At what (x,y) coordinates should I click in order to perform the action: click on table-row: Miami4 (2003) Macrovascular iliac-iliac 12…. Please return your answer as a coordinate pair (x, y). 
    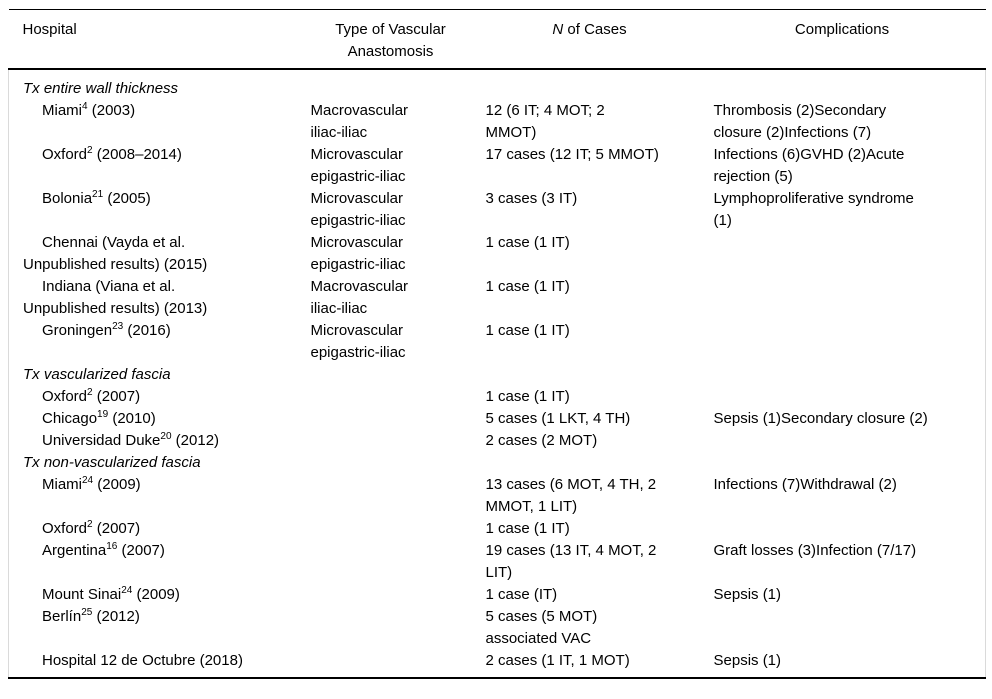
    Looking at the image, I should click on (497, 122).